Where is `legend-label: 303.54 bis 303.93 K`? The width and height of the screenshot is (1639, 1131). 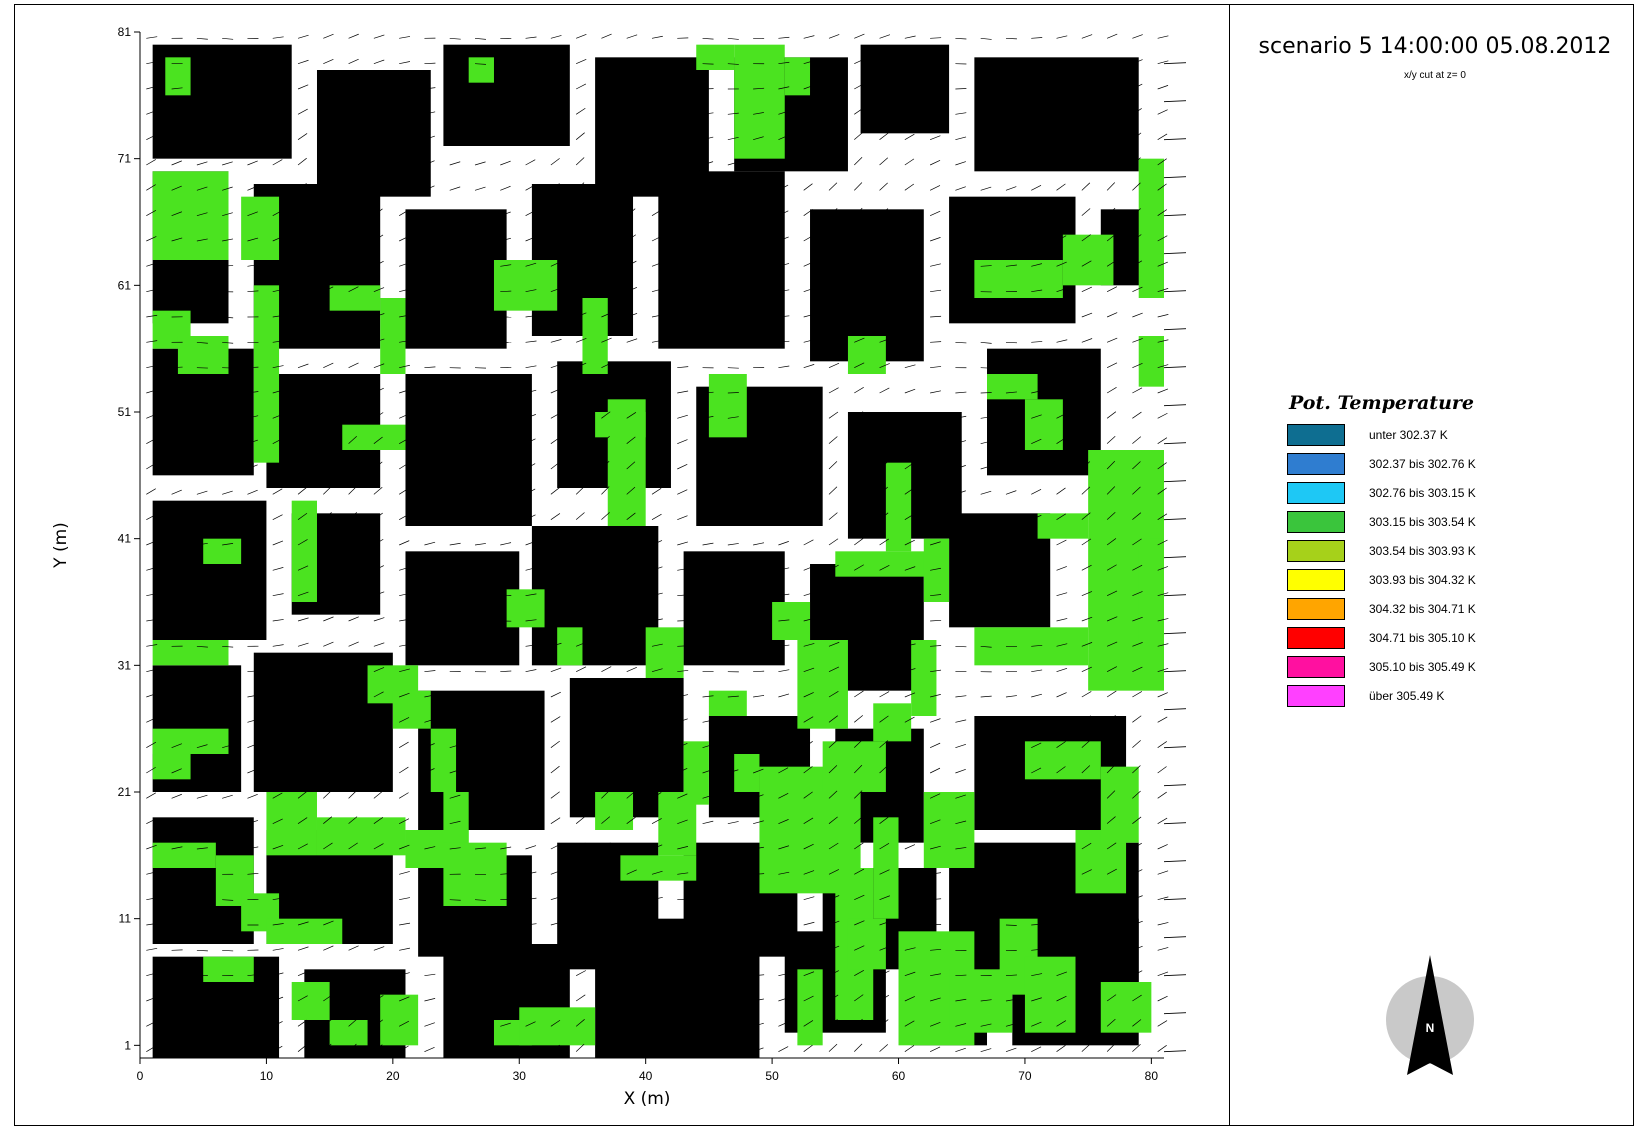
legend-label: 303.54 bis 303.93 K is located at coordinates (1422, 551).